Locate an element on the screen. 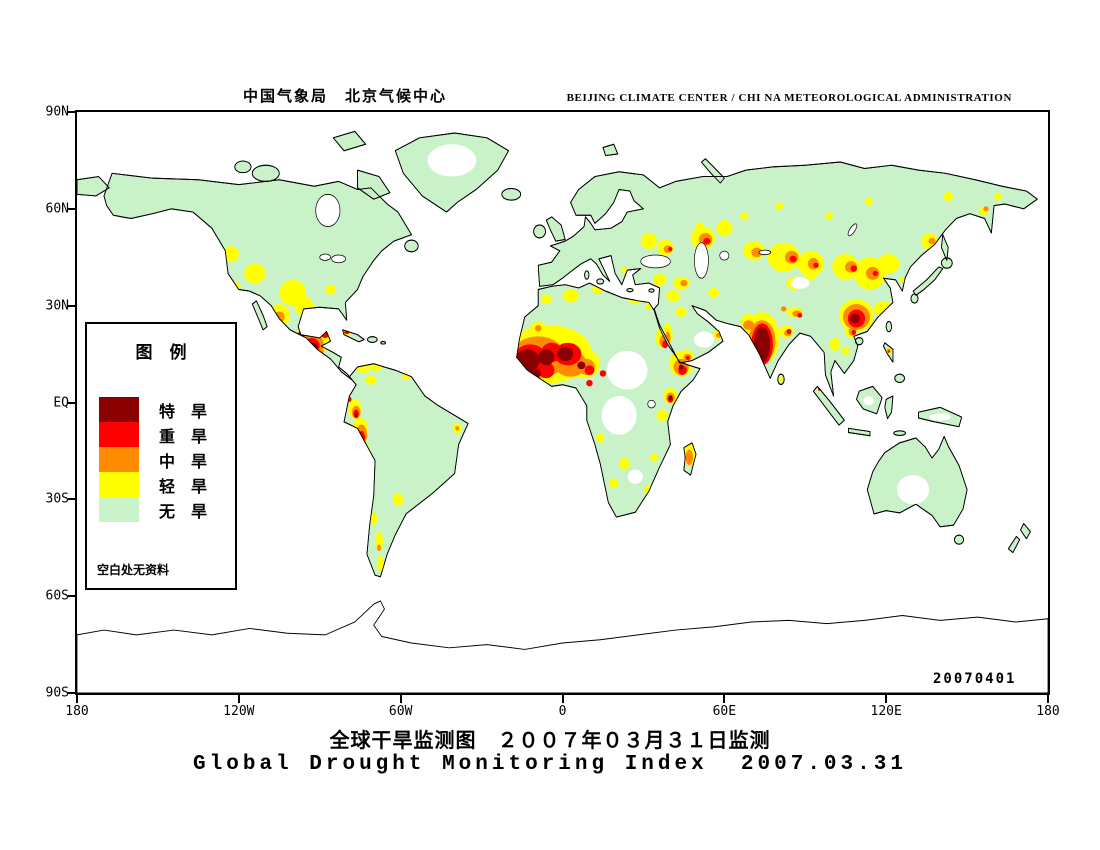 Image resolution: width=1100 pixels, height=850 pixels. lon-tick-label: 0 is located at coordinates (562, 711).